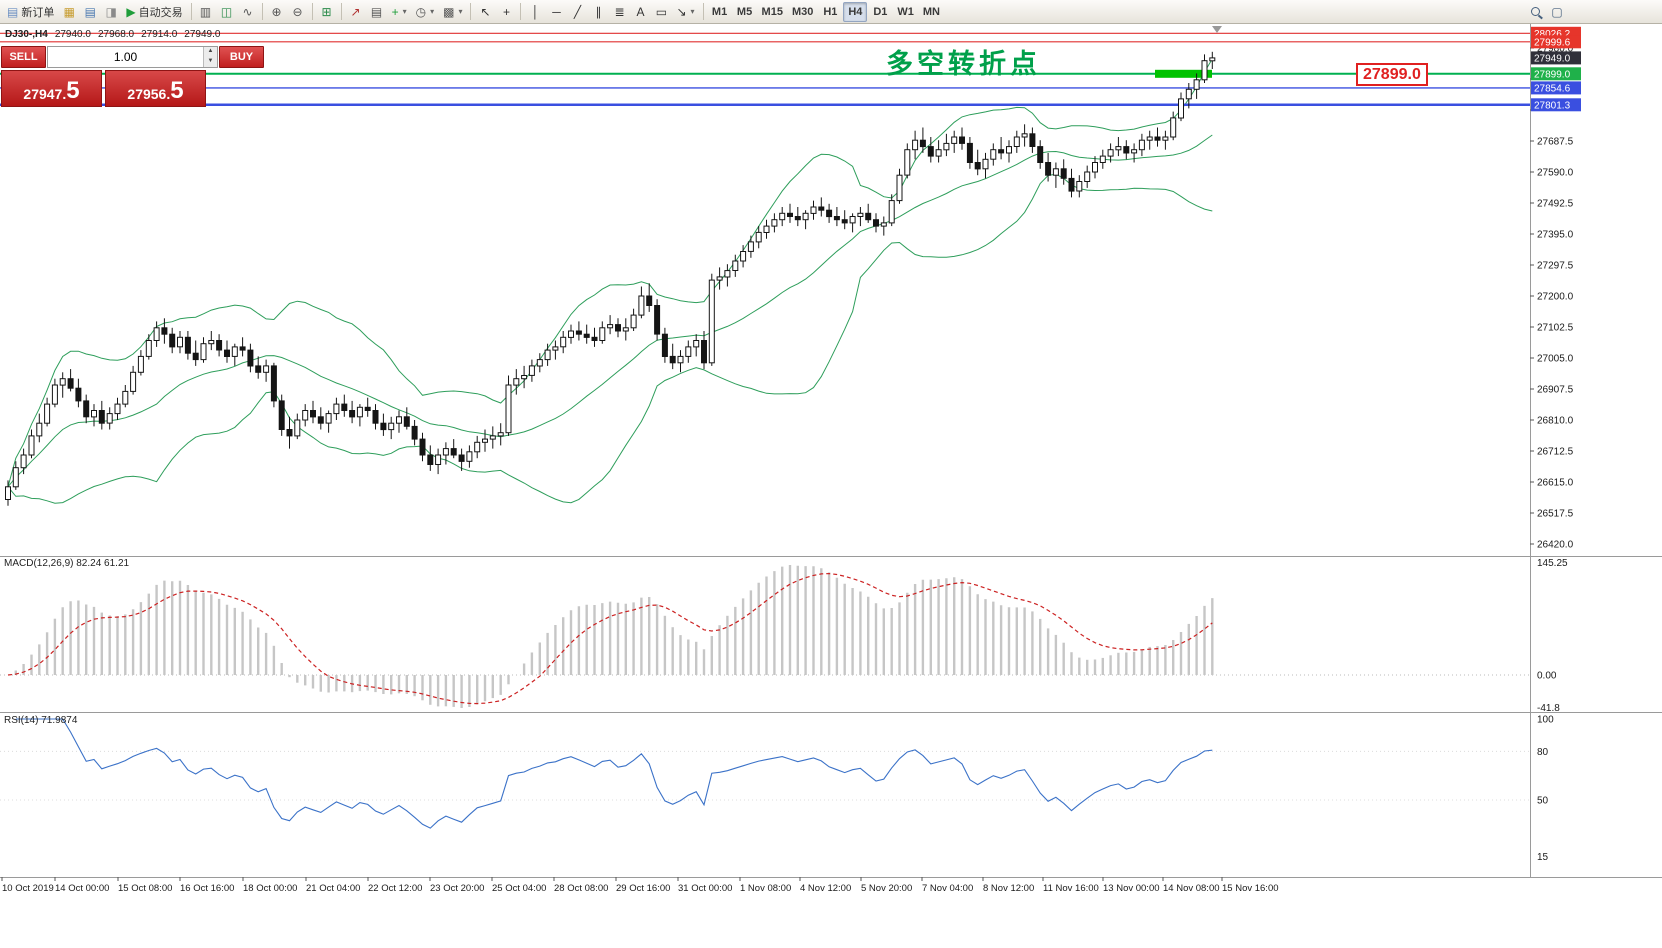 The width and height of the screenshot is (1662, 948). Describe the element at coordinates (241, 57) in the screenshot. I see `buy-button: BUY` at that location.